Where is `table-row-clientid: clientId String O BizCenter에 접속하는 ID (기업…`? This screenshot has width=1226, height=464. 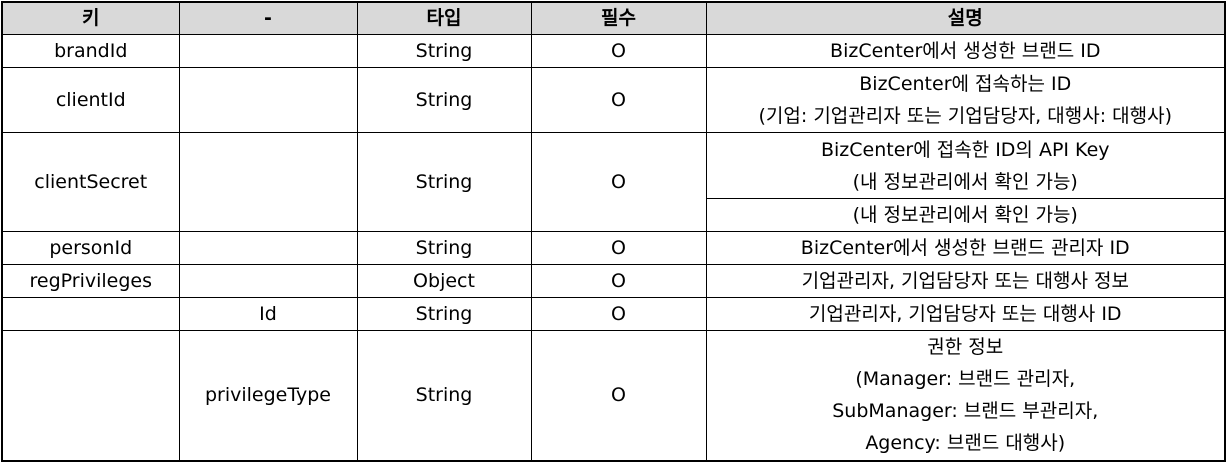
table-row-clientid: clientId String O BizCenter에 접속하는 ID (기업… is located at coordinates (613, 100).